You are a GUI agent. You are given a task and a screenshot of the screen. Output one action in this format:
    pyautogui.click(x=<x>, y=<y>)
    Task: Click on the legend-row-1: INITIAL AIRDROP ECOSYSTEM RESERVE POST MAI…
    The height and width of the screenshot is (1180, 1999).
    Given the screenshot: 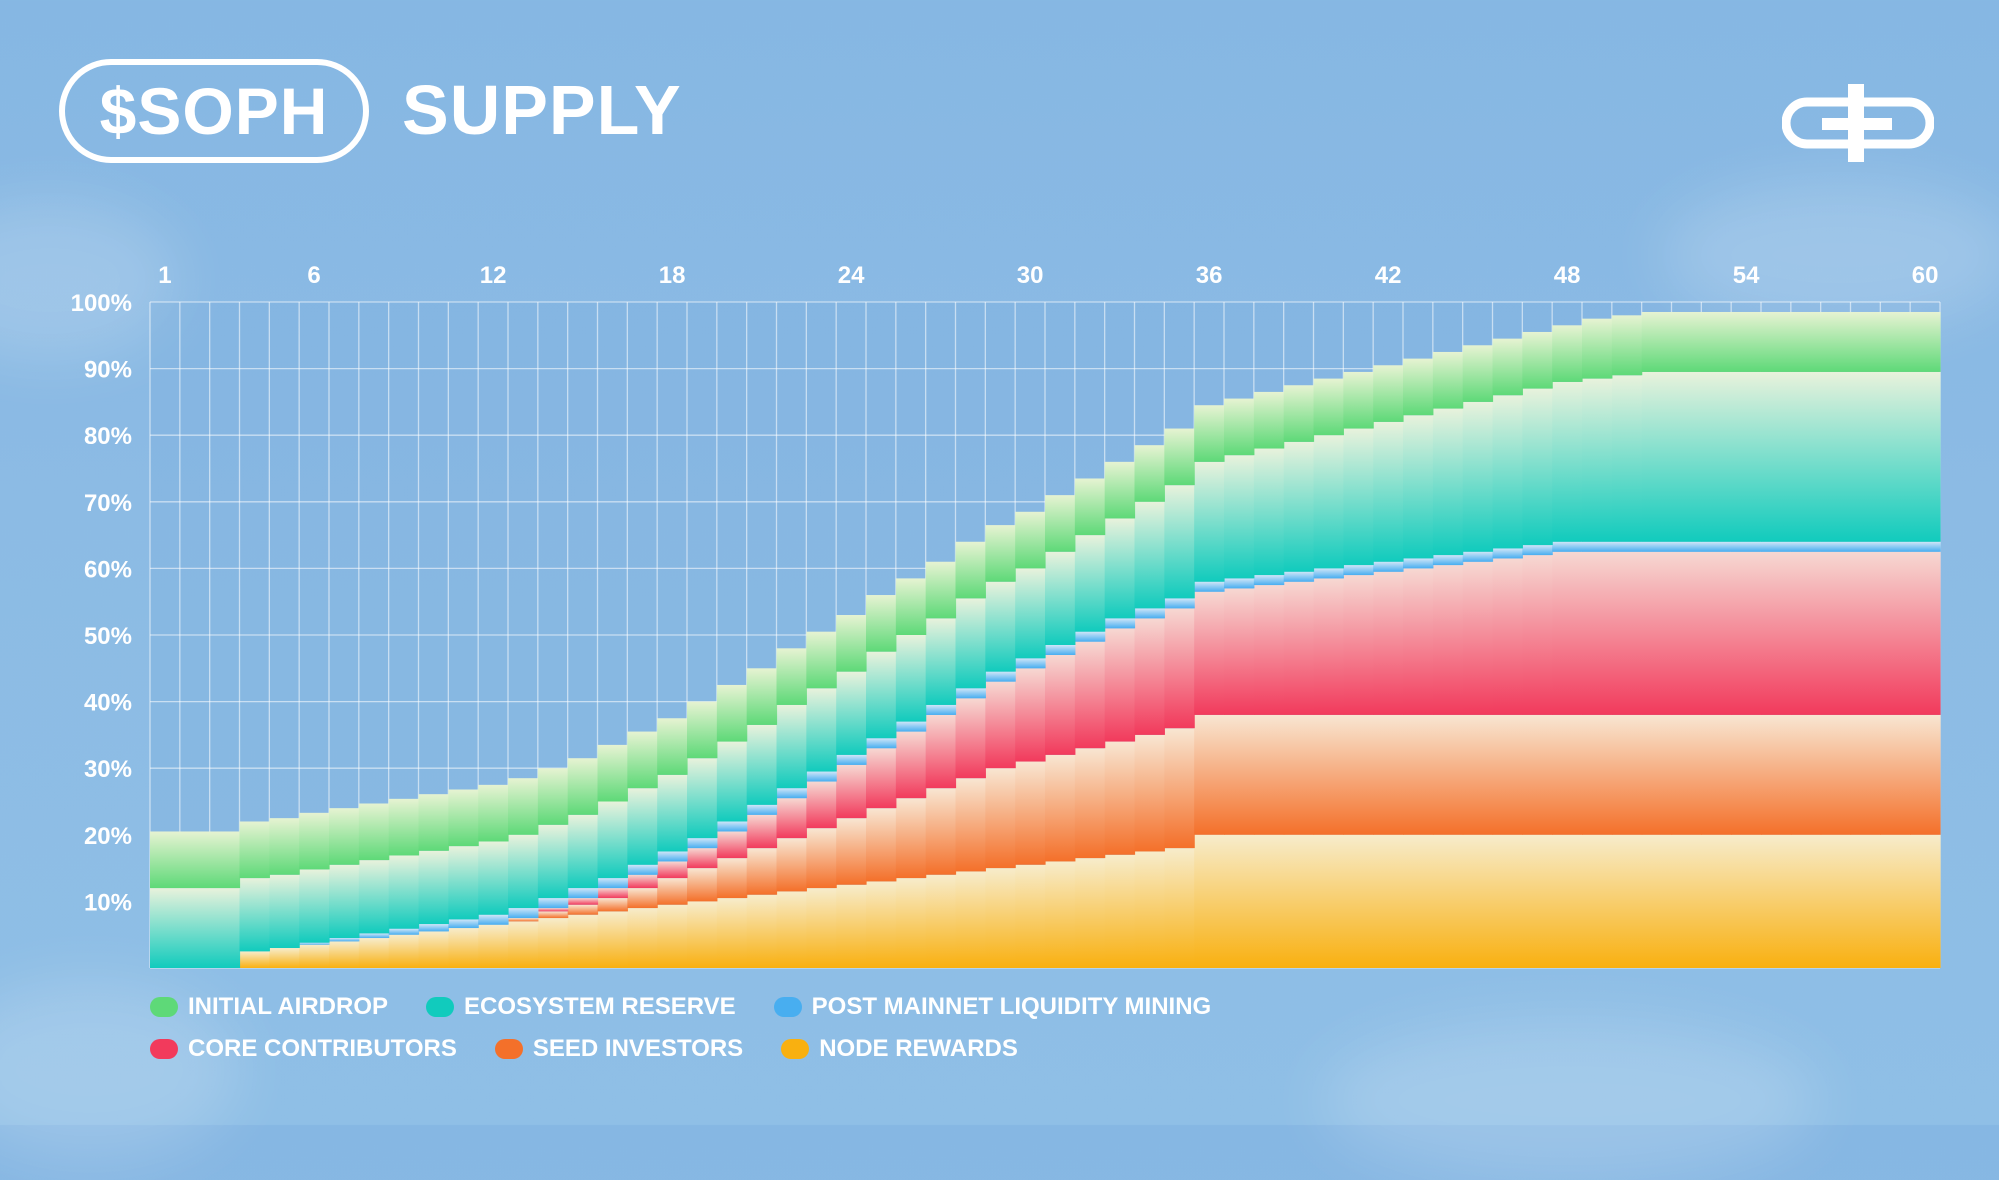 What is the action you would take?
    pyautogui.click(x=699, y=1007)
    